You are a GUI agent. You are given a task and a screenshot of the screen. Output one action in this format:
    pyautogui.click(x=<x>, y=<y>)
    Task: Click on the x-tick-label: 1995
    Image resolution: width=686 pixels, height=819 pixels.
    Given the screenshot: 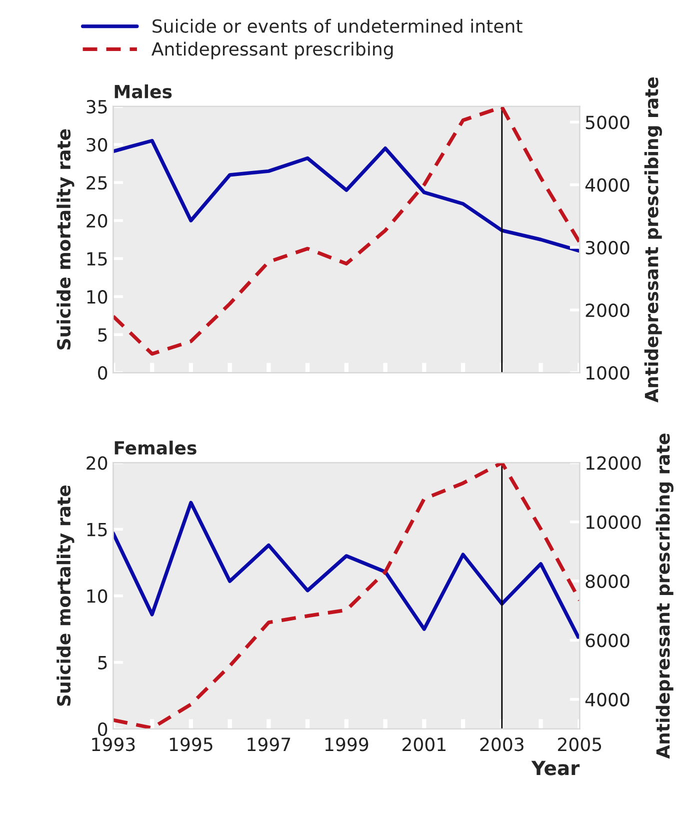 What is the action you would take?
    pyautogui.click(x=191, y=745)
    